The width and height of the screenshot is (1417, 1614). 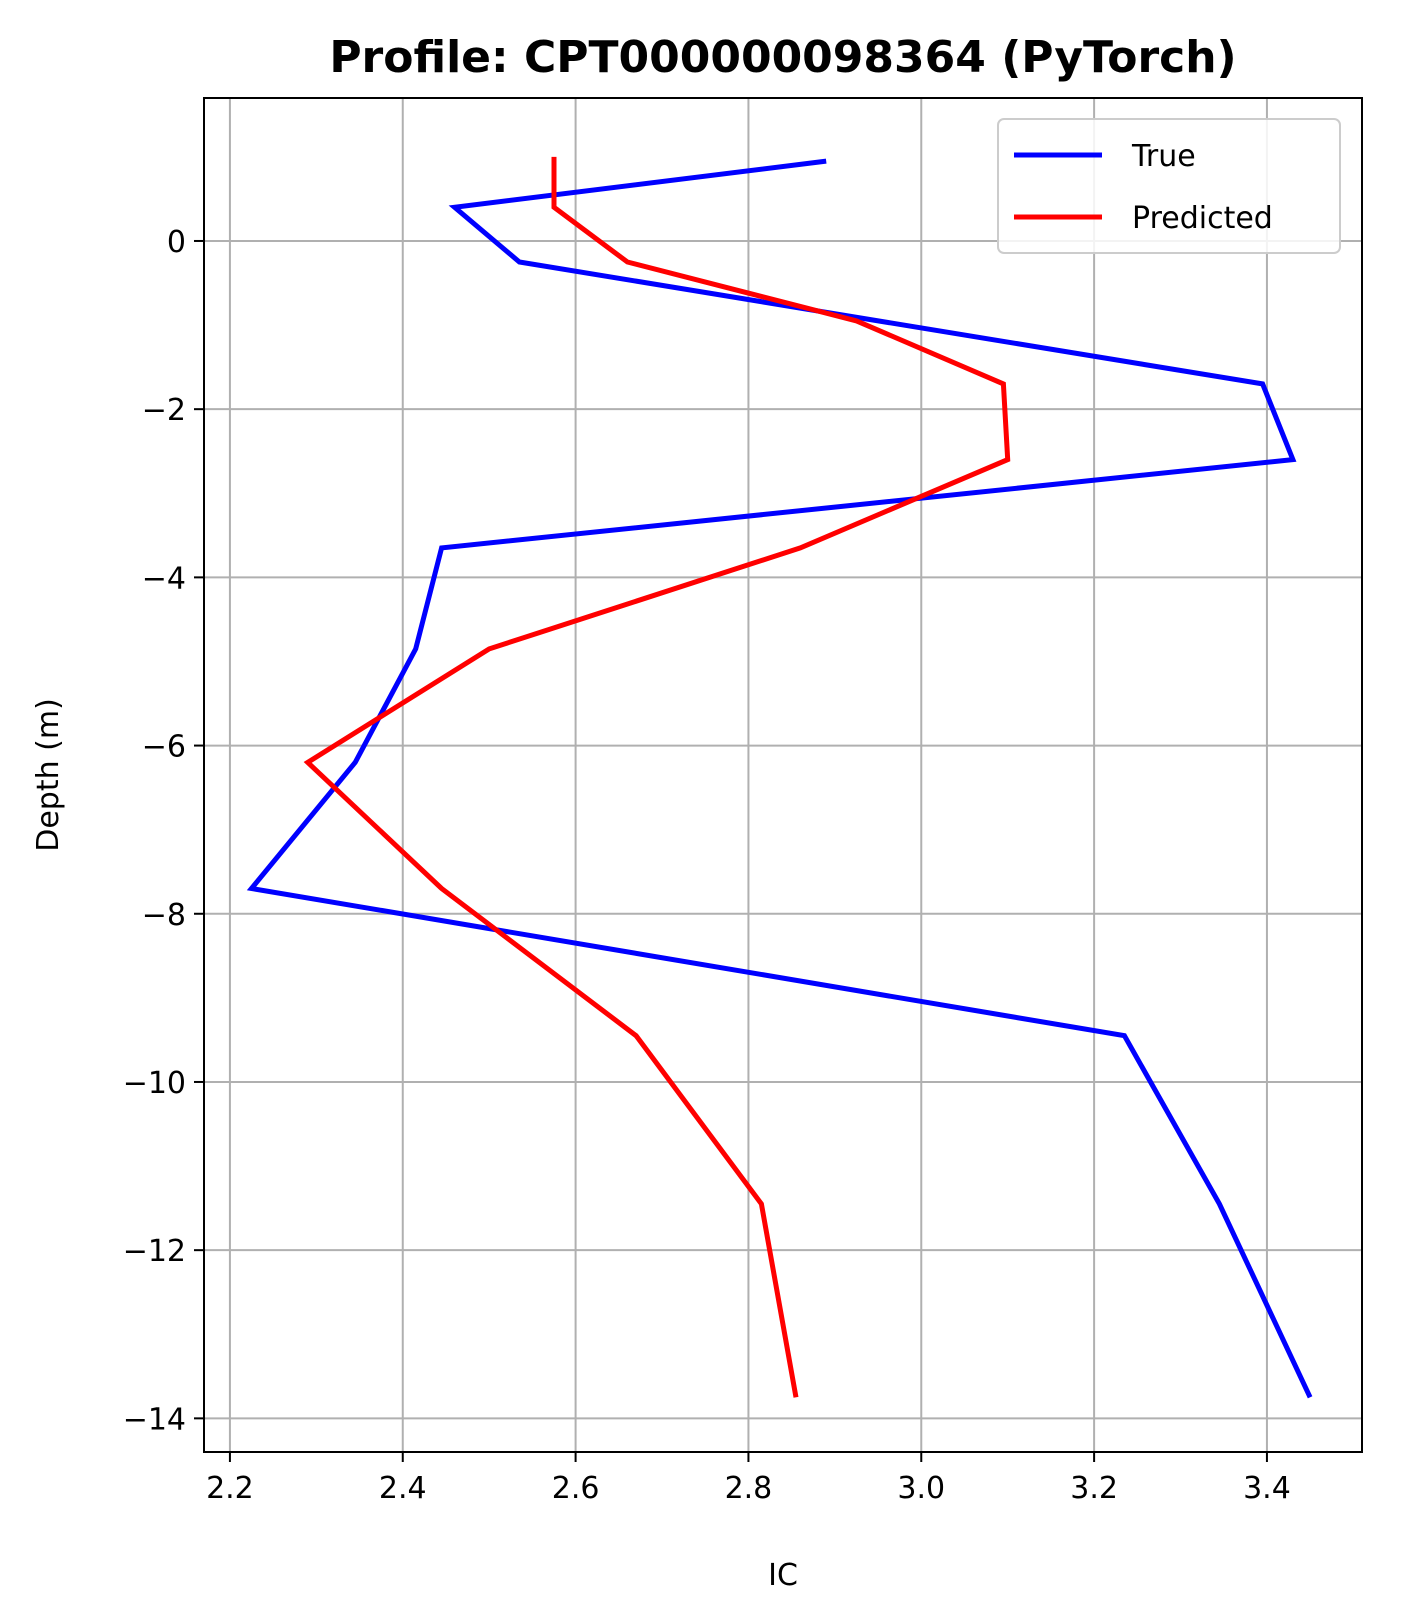 What do you see at coordinates (154, 1419) in the screenshot?
I see `y-tick-label: −14` at bounding box center [154, 1419].